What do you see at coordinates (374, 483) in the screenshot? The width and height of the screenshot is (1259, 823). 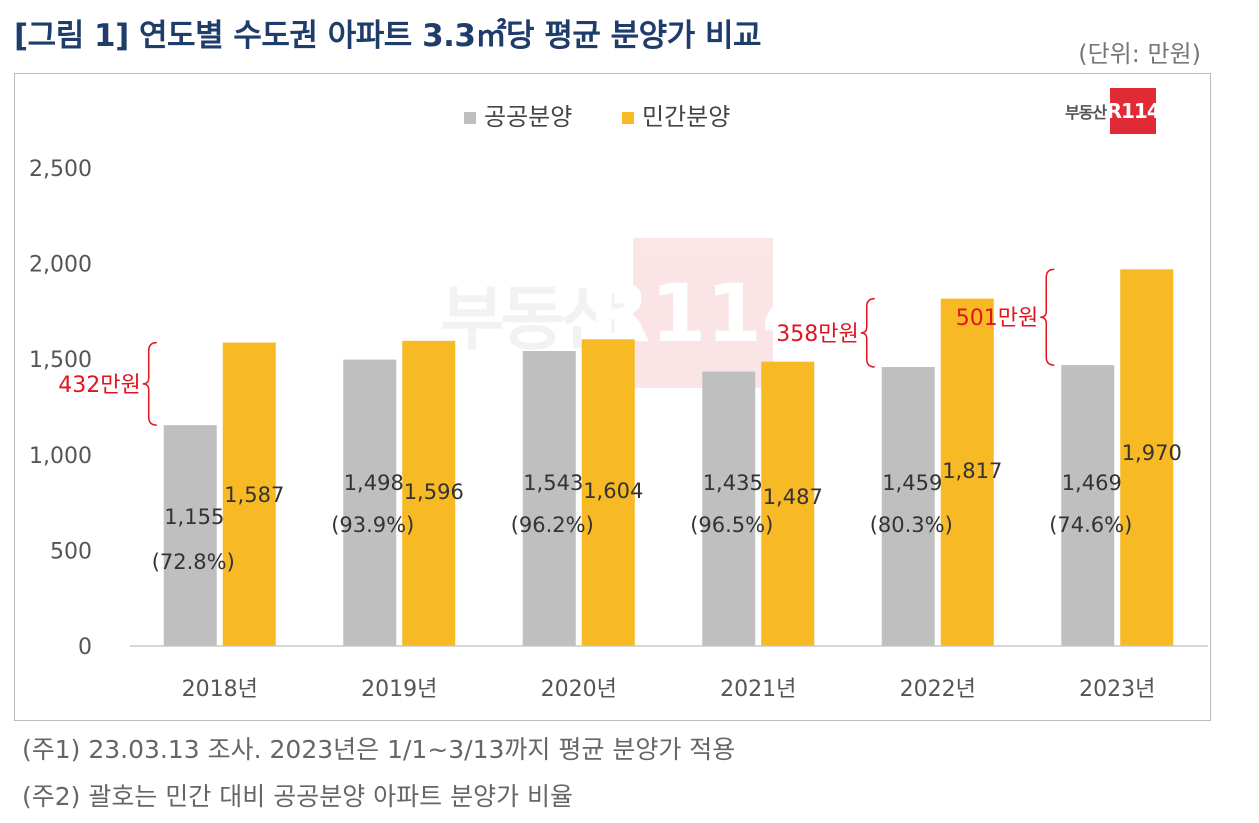 I see `data-label-public: 1,498` at bounding box center [374, 483].